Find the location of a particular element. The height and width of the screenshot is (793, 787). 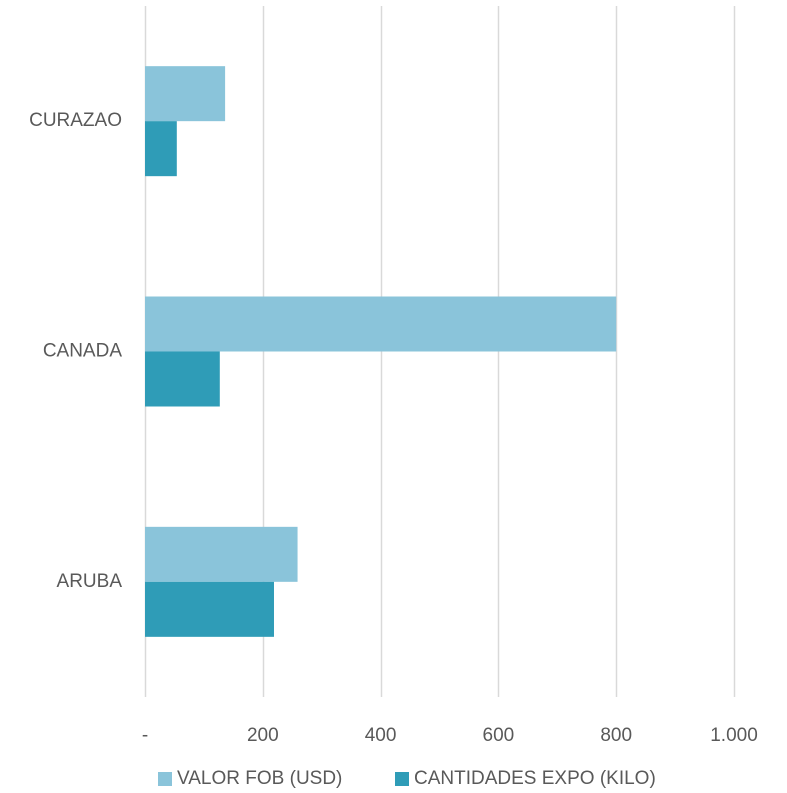

y-axis-categories: CURAZAO CANADA ARUBA is located at coordinates (75, 351).